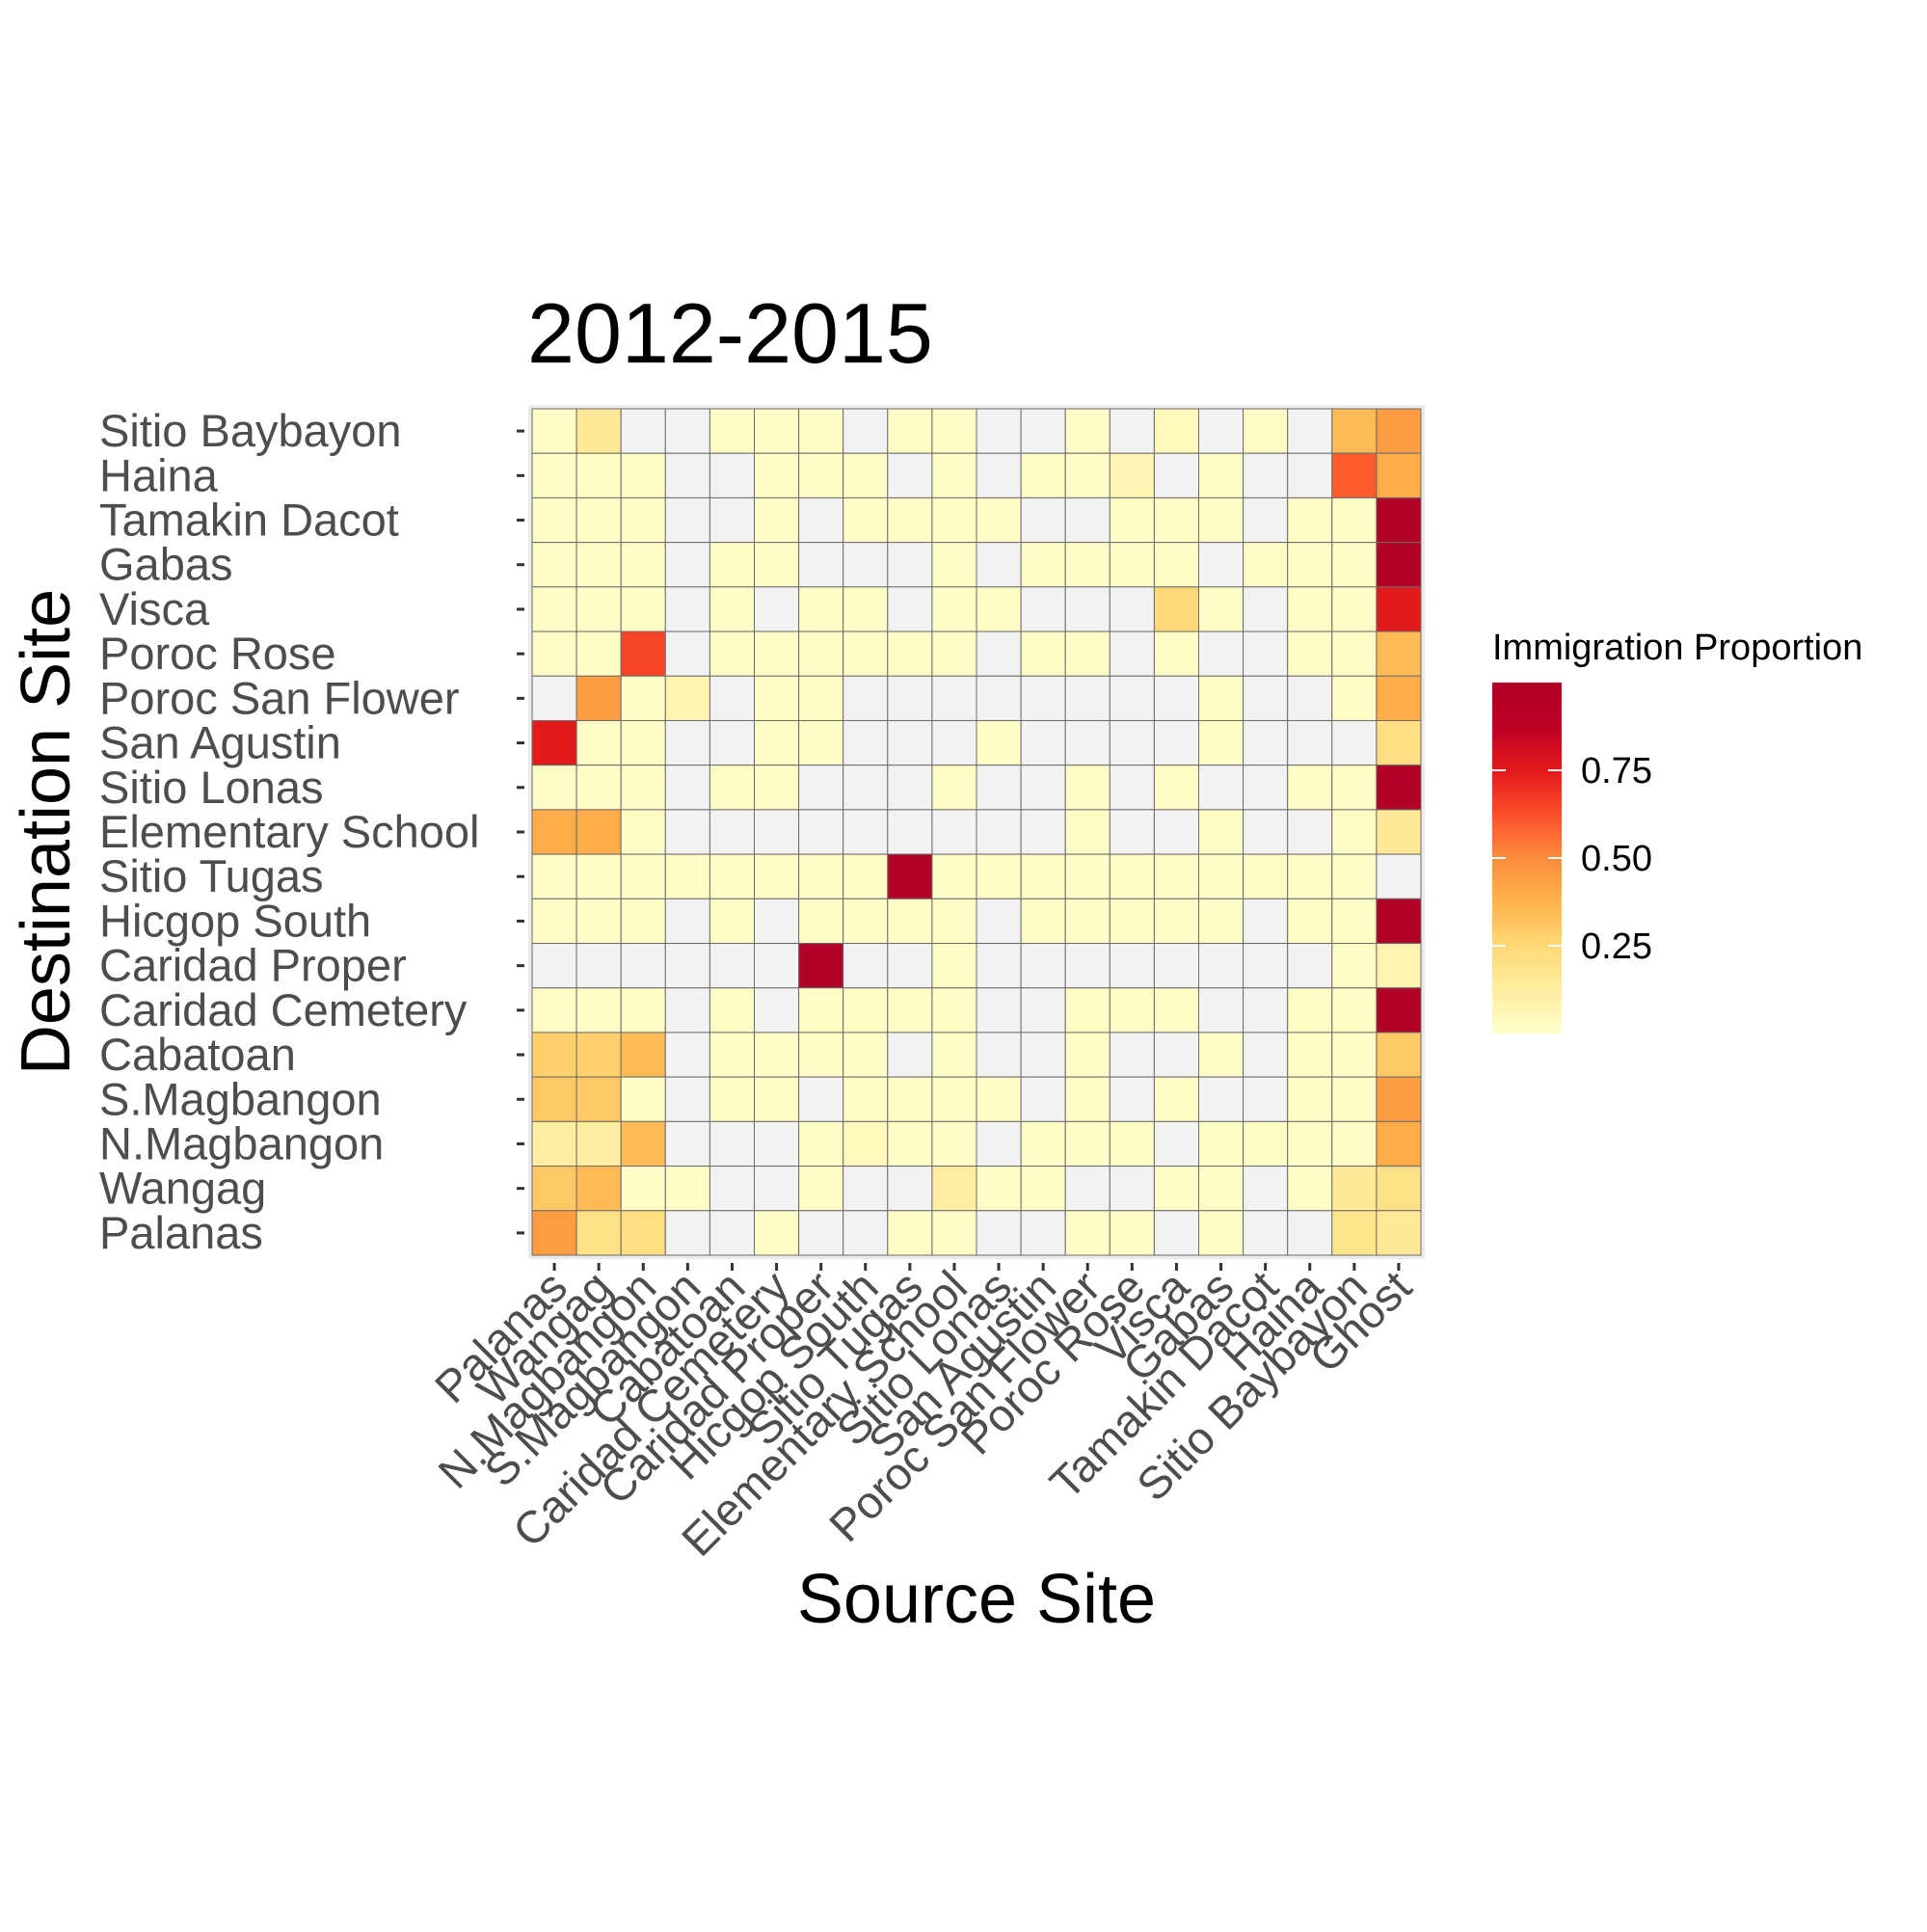 The image size is (1927, 1932). I want to click on y-tick-label: Sitio Baybayon, so click(250, 431).